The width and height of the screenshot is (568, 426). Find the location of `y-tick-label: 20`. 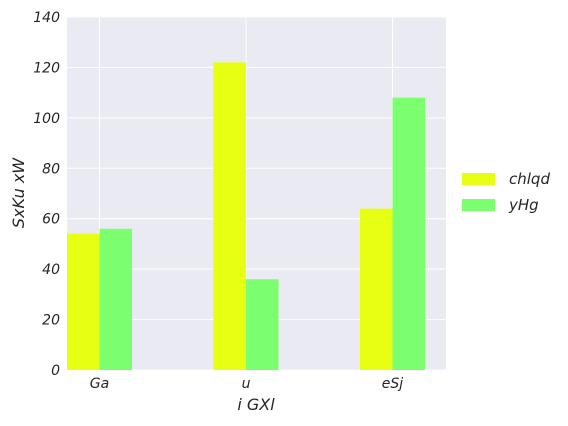

y-tick-label: 20 is located at coordinates (51, 321).